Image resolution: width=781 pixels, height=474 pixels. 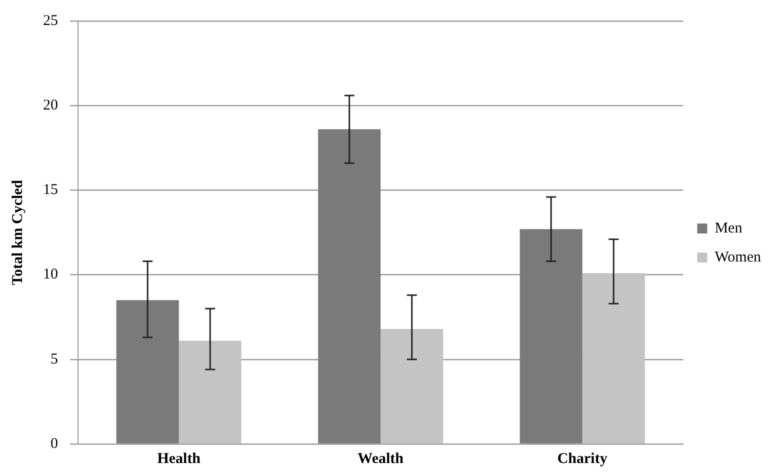 What do you see at coordinates (582, 458) in the screenshot?
I see `x-tick-label: Charity` at bounding box center [582, 458].